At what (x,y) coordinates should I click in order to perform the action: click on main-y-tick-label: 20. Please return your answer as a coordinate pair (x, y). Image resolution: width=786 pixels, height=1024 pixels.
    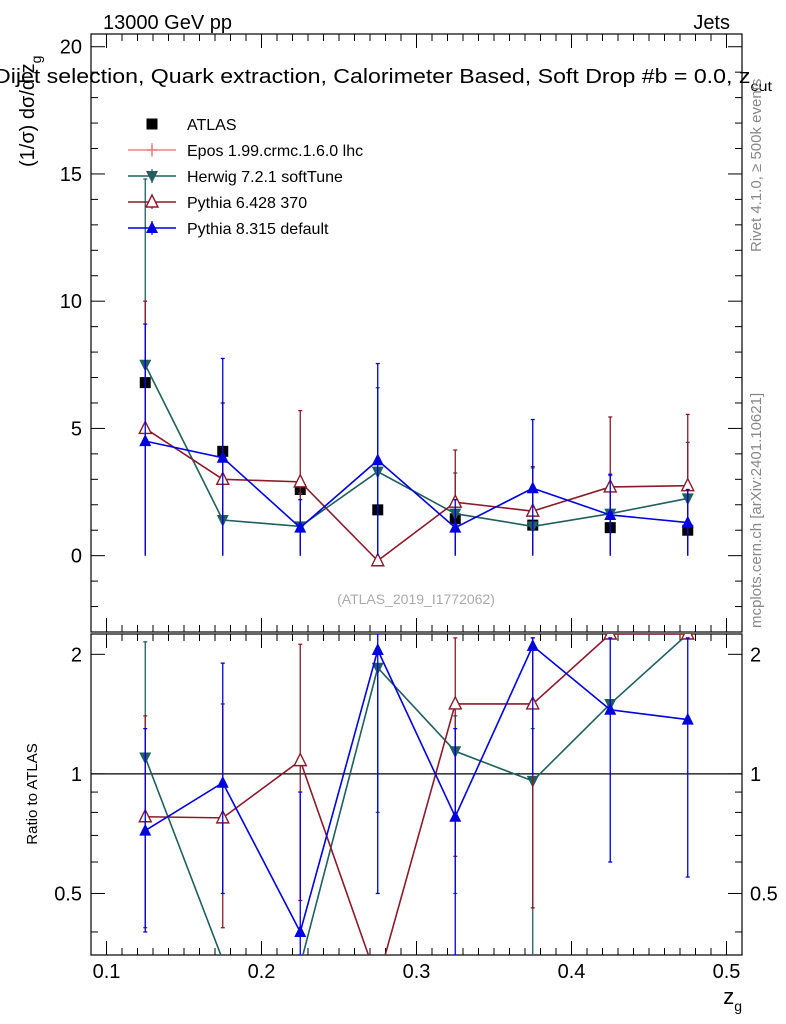
    Looking at the image, I should click on (71, 48).